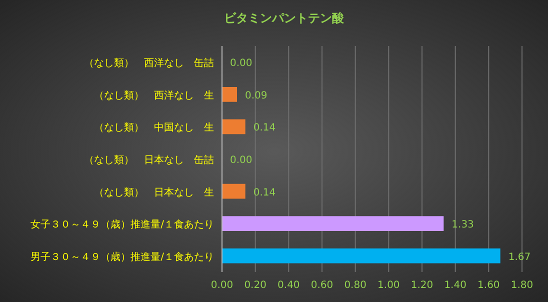  What do you see at coordinates (519, 257) in the screenshot?
I see `data-label: 1.67` at bounding box center [519, 257].